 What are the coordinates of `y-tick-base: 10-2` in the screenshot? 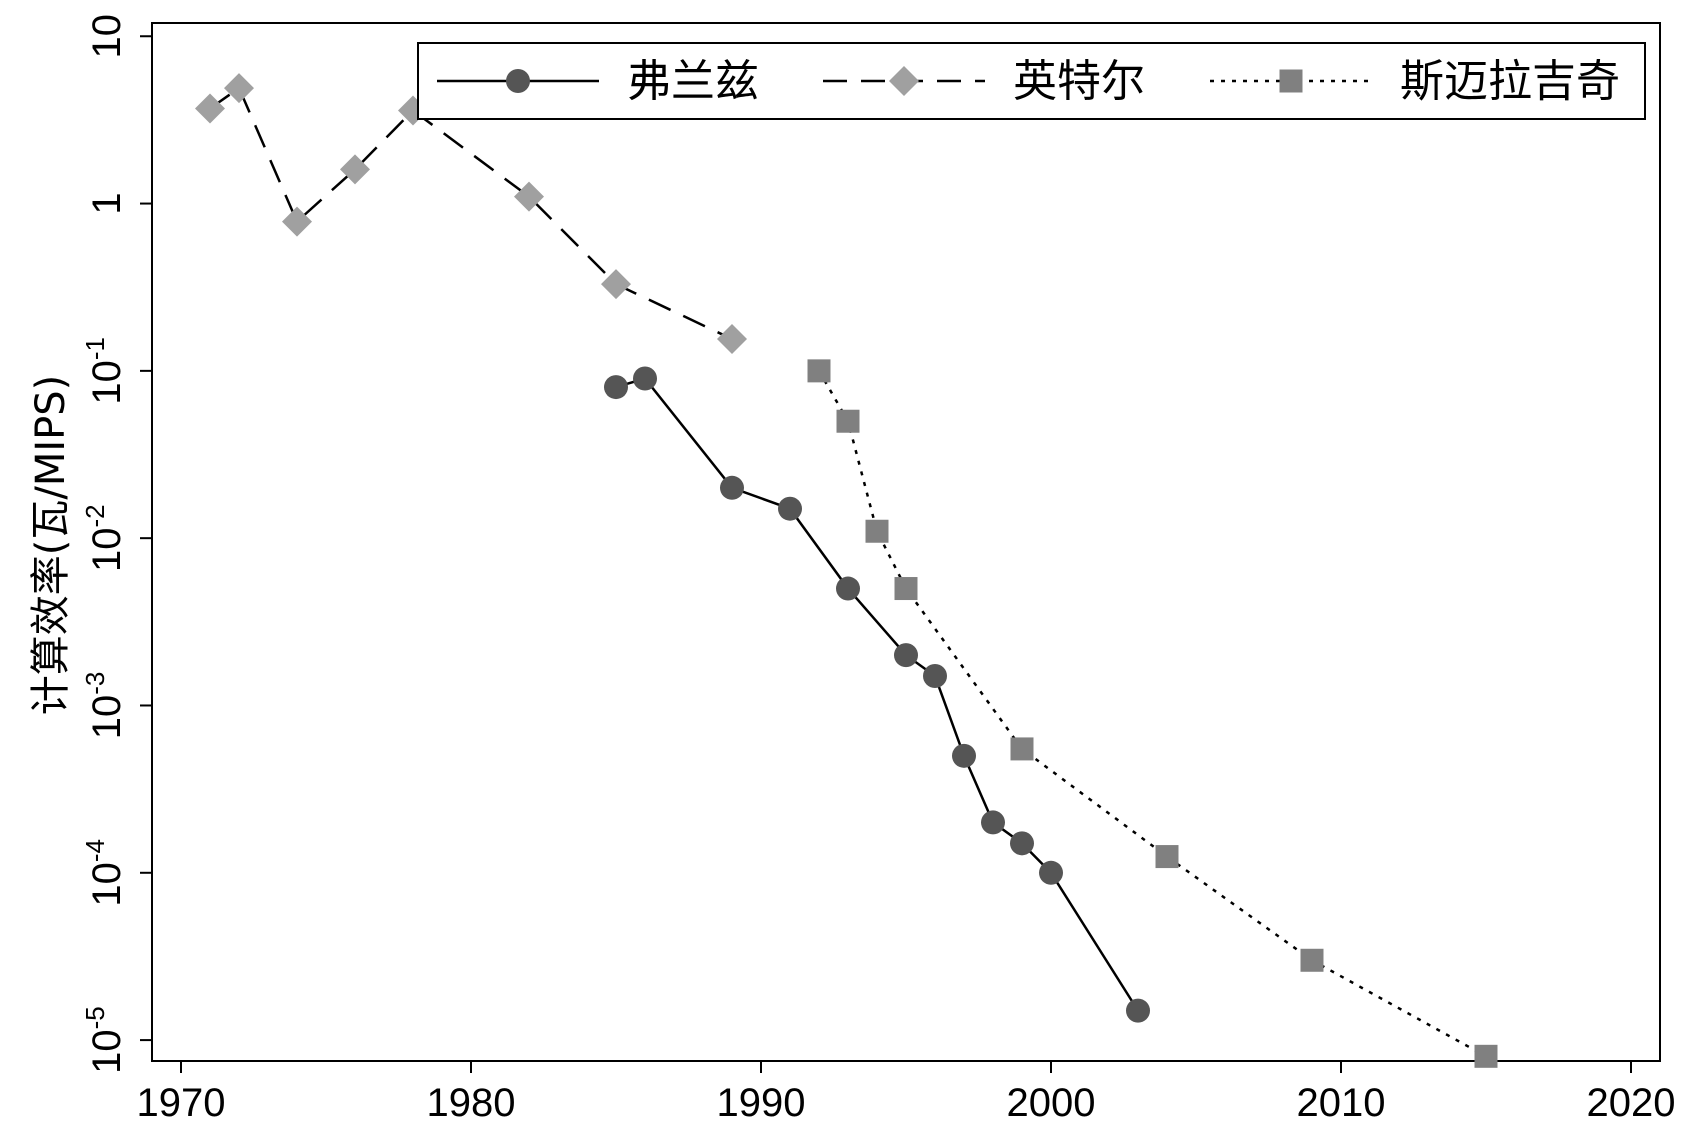 It's located at (104, 538).